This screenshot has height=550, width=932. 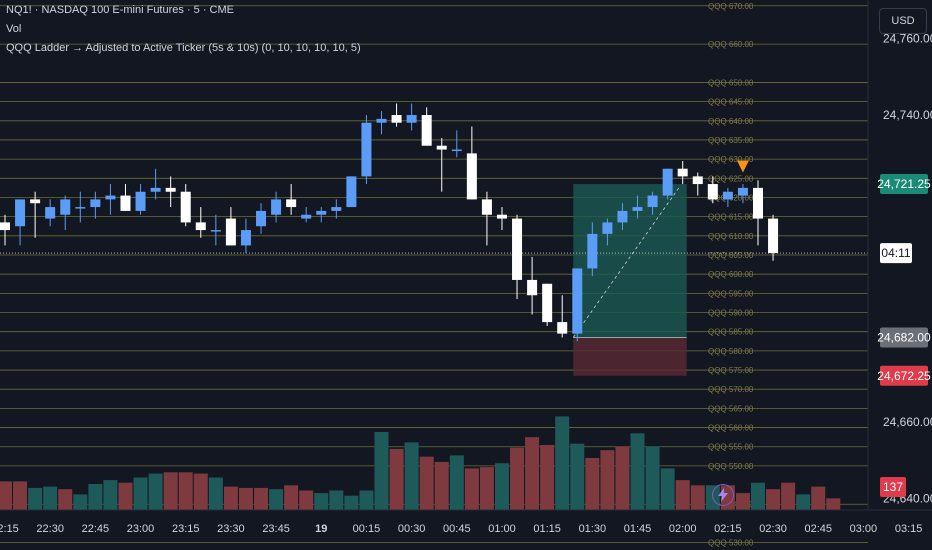 What do you see at coordinates (731, 159) in the screenshot?
I see `ladder-label: QQQ 630.00` at bounding box center [731, 159].